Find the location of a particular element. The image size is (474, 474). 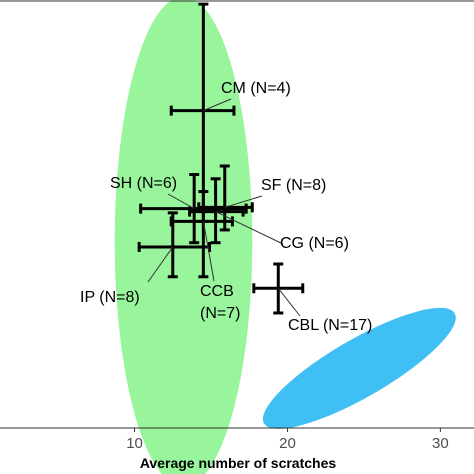

point-label-5: CCB is located at coordinates (217, 291).